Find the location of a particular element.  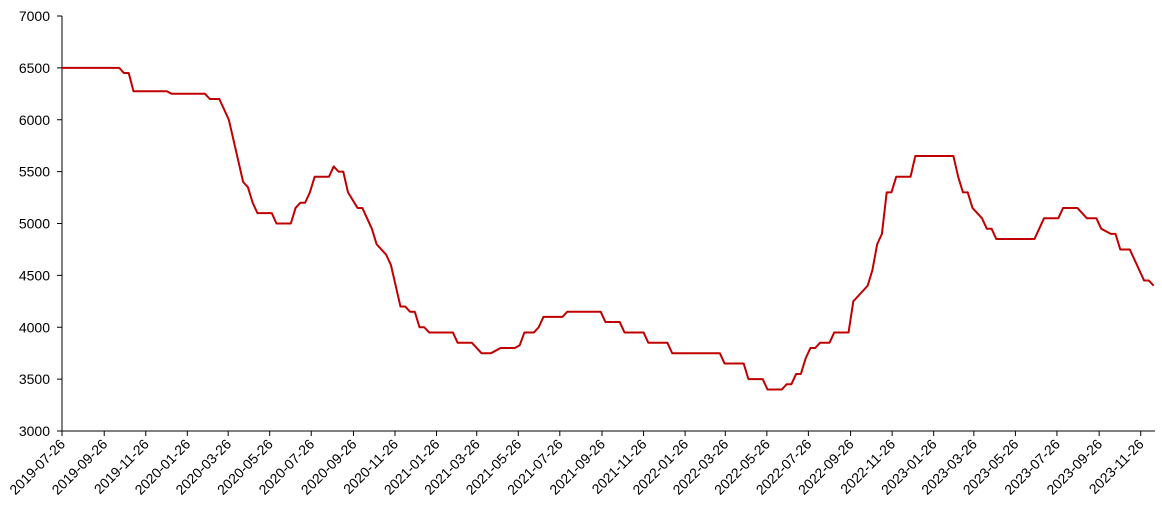

y-tick-label: 7000 is located at coordinates (34, 16).